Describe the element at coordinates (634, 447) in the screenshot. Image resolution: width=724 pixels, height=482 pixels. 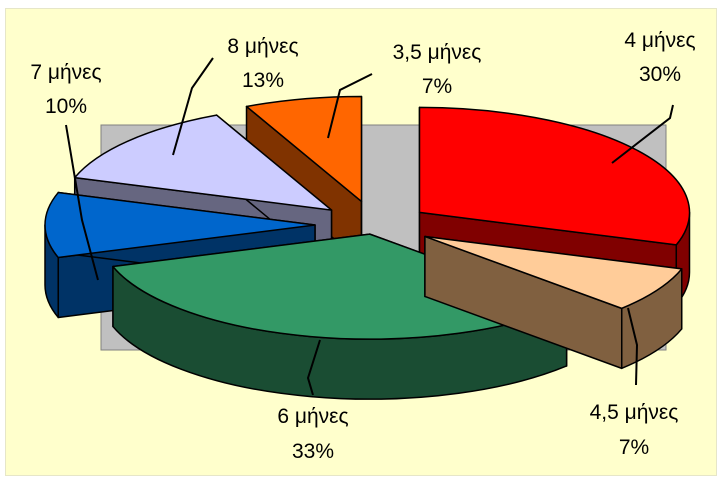
I see `slice-percent-4-5-months: 7%` at that location.